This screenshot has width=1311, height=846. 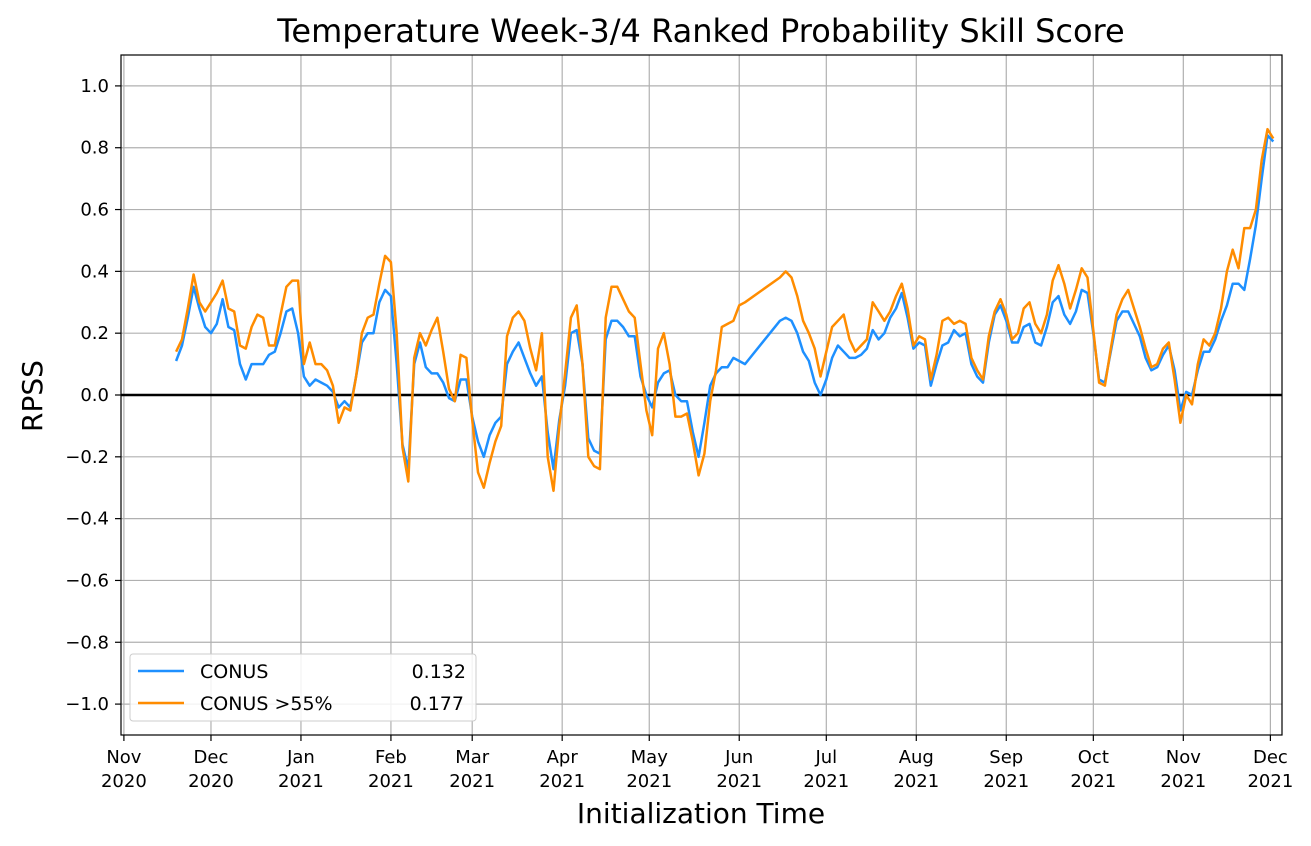 What do you see at coordinates (650, 757) in the screenshot?
I see `x-tick-label-month: May` at bounding box center [650, 757].